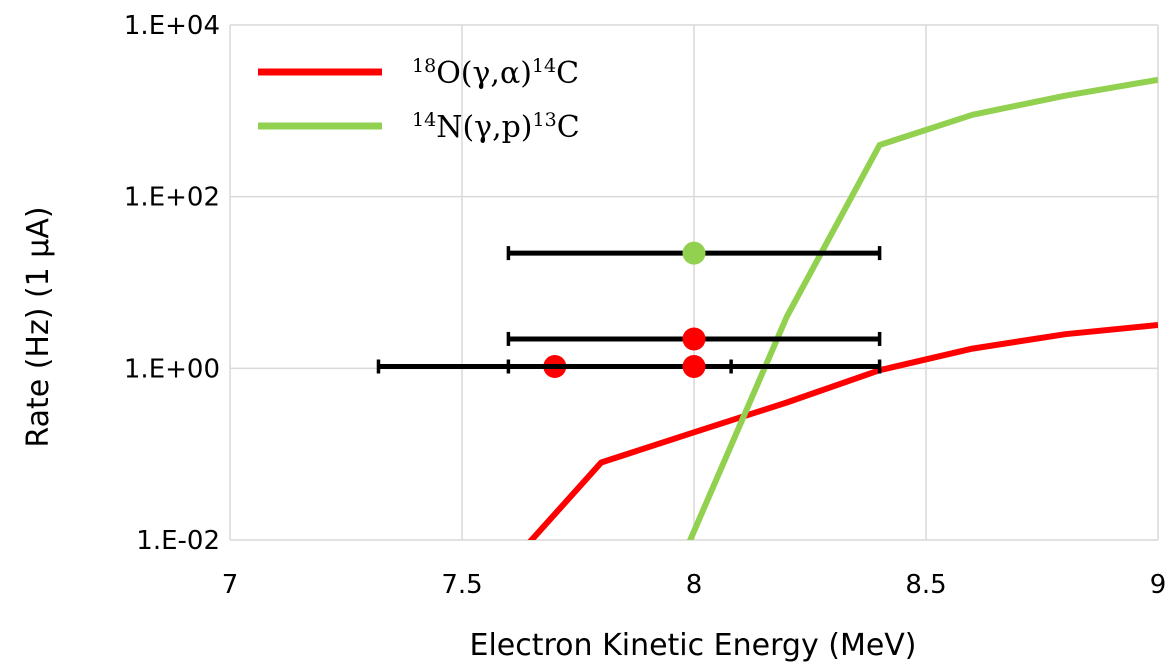  I want to click on x-tick-label: 9, so click(1158, 585).